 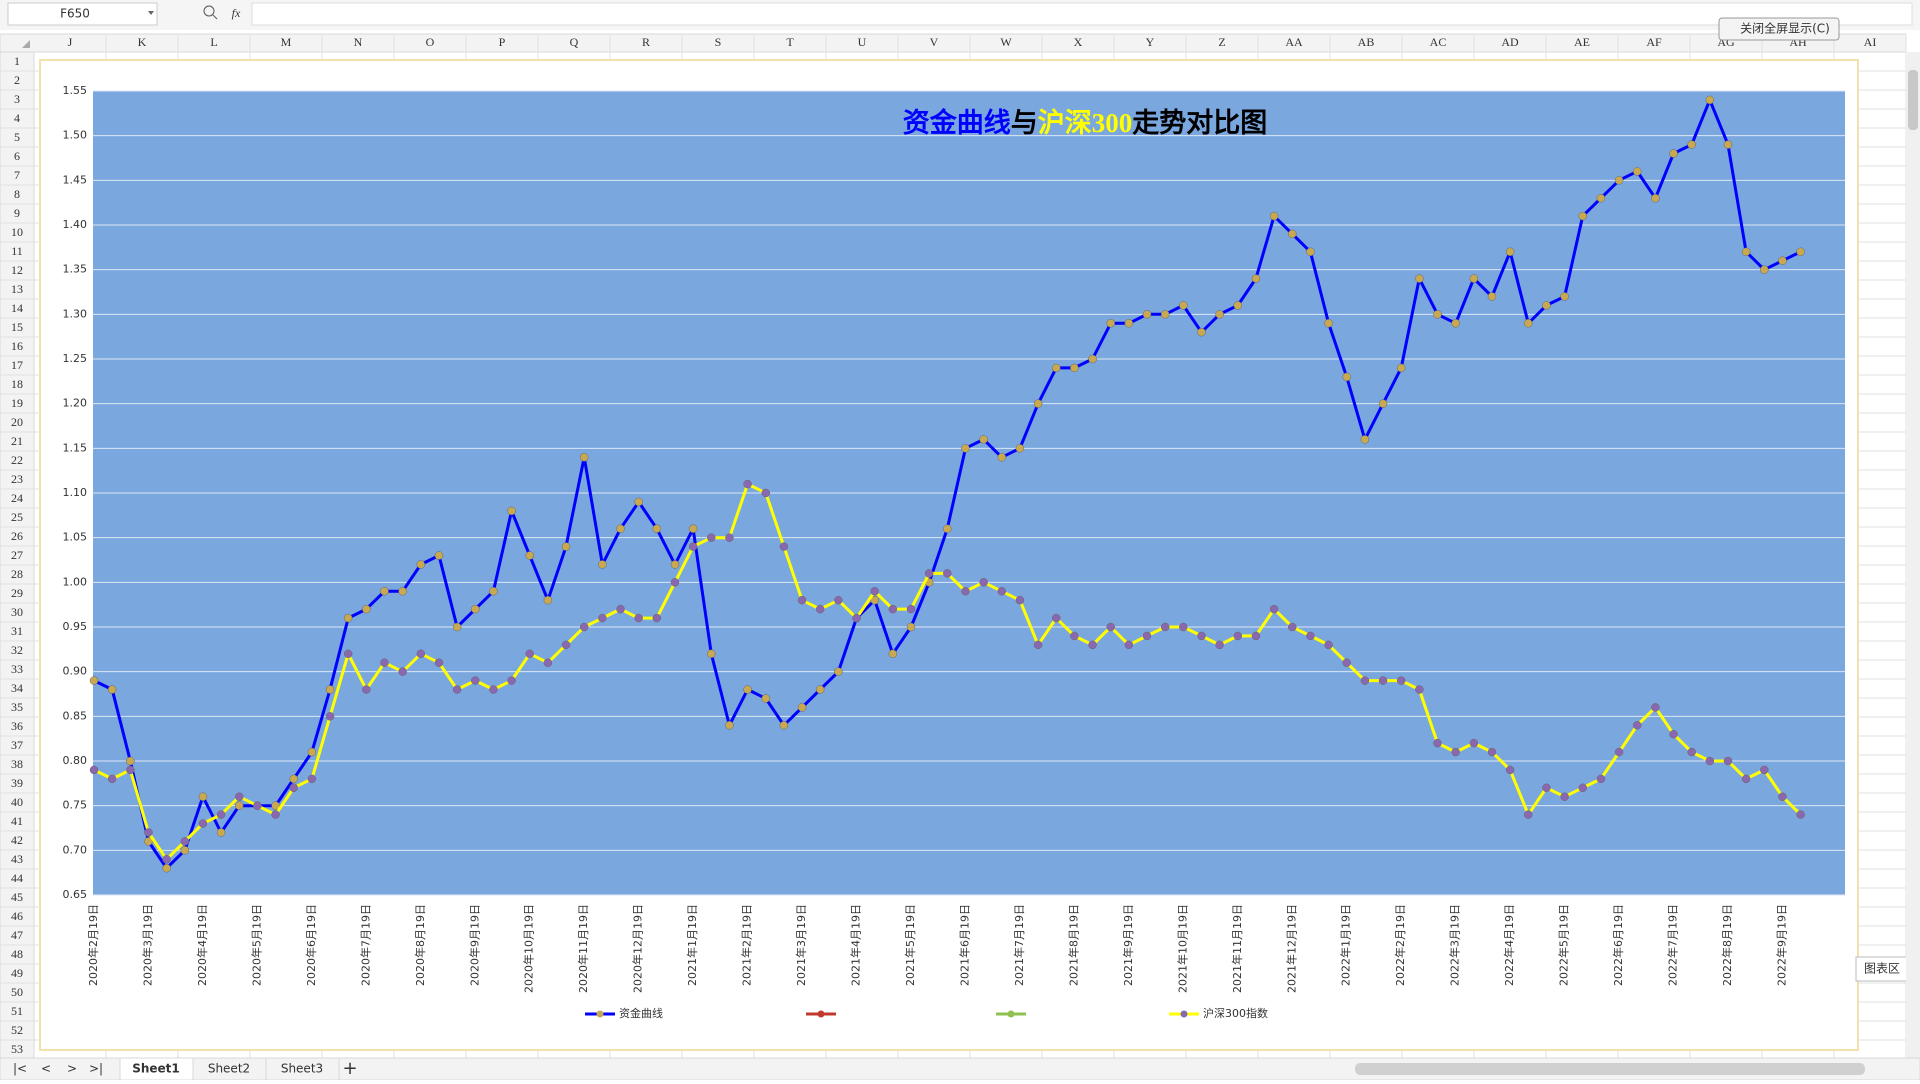 I want to click on legend-label: 沪深300指数, so click(x=1235, y=1013).